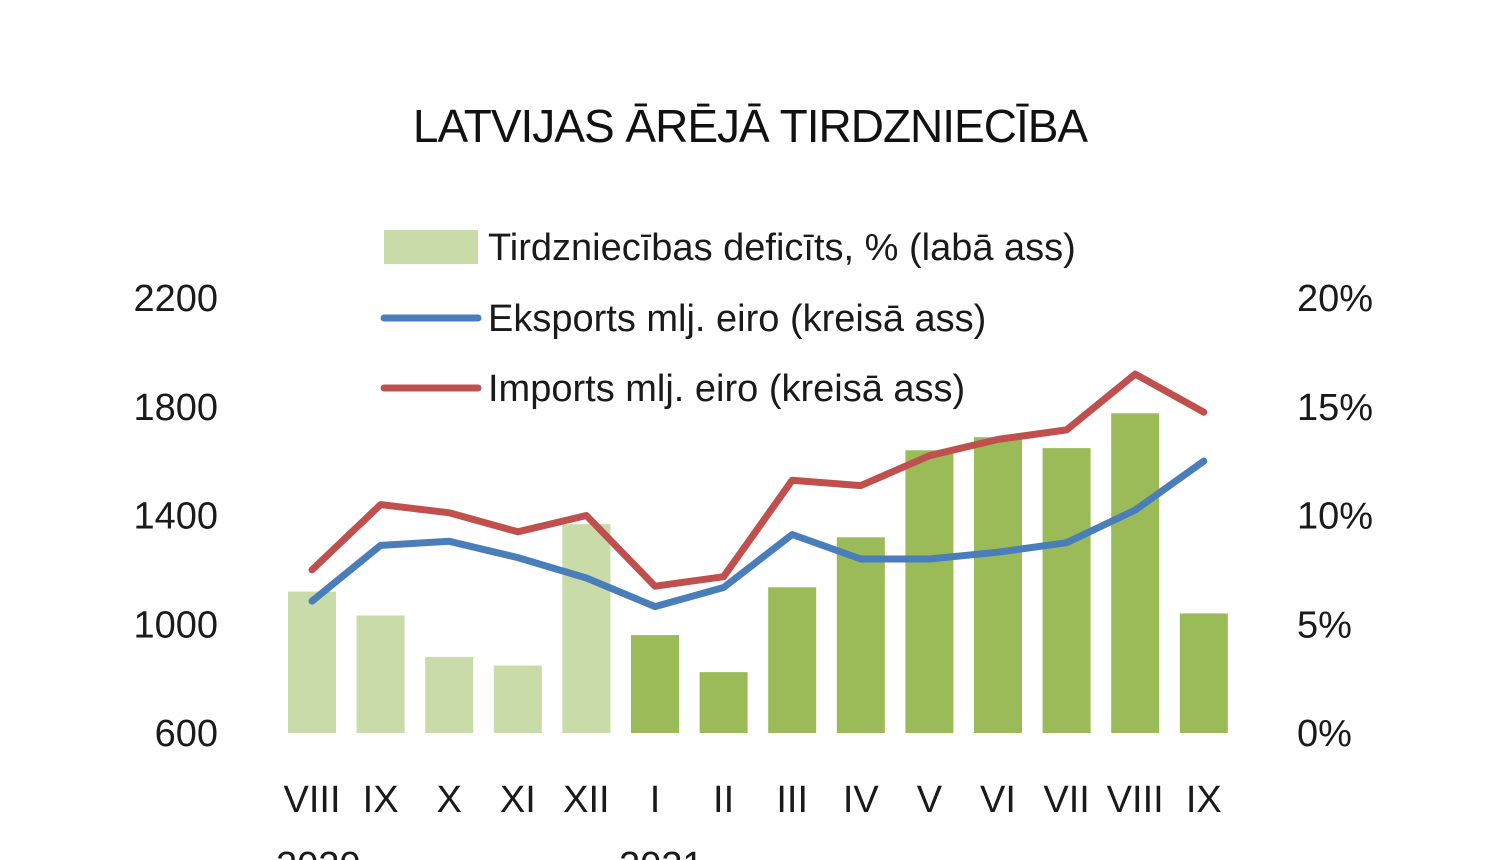 This screenshot has width=1500, height=860. Describe the element at coordinates (751, 126) in the screenshot. I see `chart-title: LATVIJAS ĀRĒJĀ TIRDZNIECĪBA` at that location.